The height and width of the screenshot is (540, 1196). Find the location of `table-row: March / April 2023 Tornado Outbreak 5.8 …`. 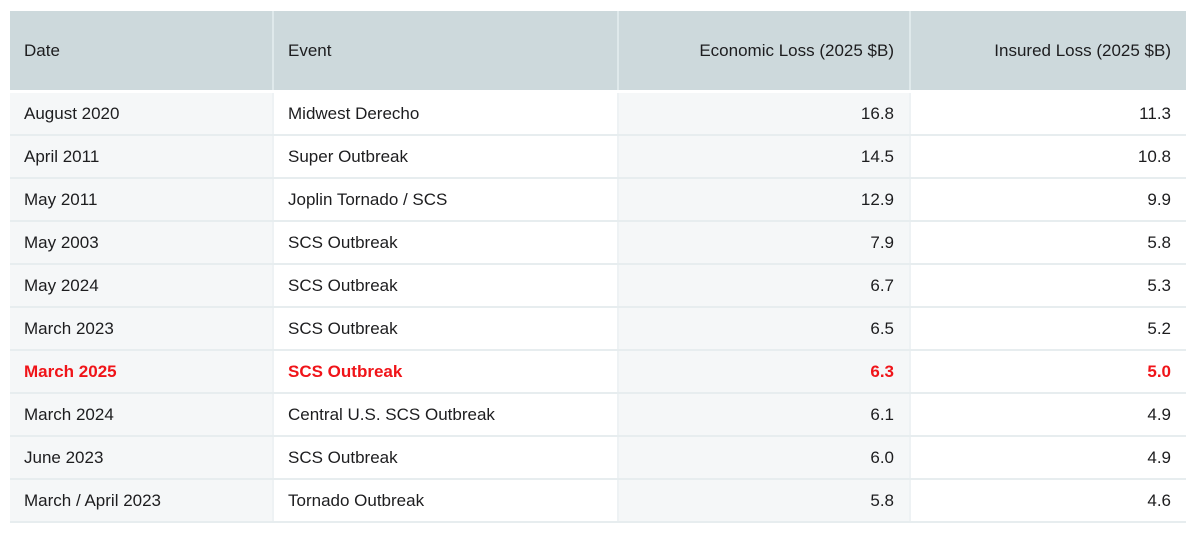

table-row: March / April 2023 Tornado Outbreak 5.8 … is located at coordinates (598, 501).